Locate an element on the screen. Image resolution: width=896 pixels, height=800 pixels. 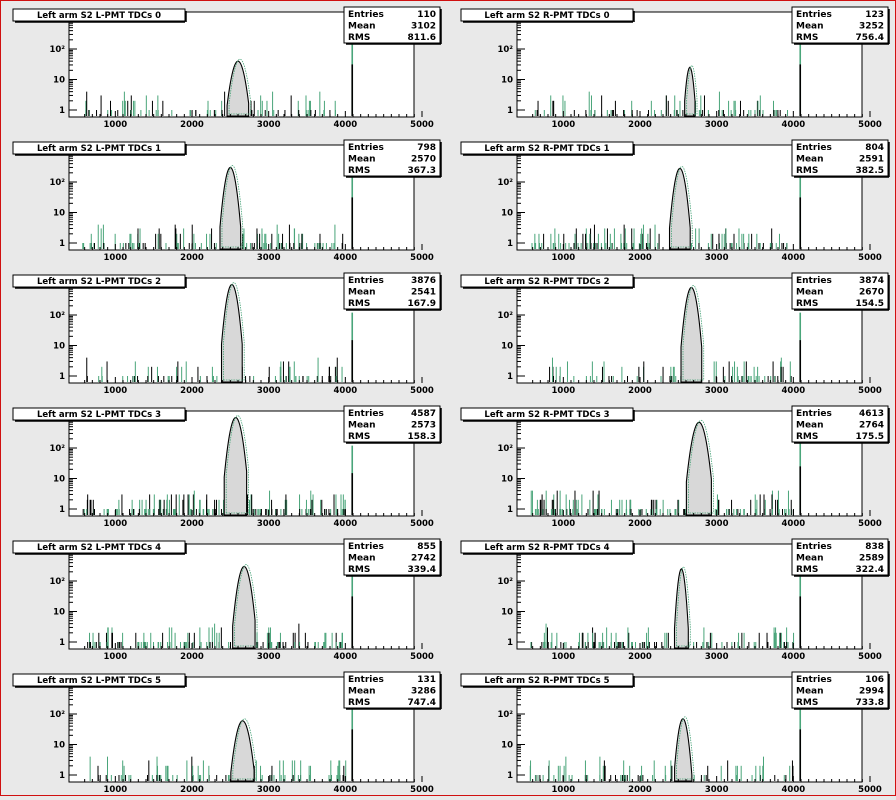
peak-distribution is located at coordinates (681, 608).